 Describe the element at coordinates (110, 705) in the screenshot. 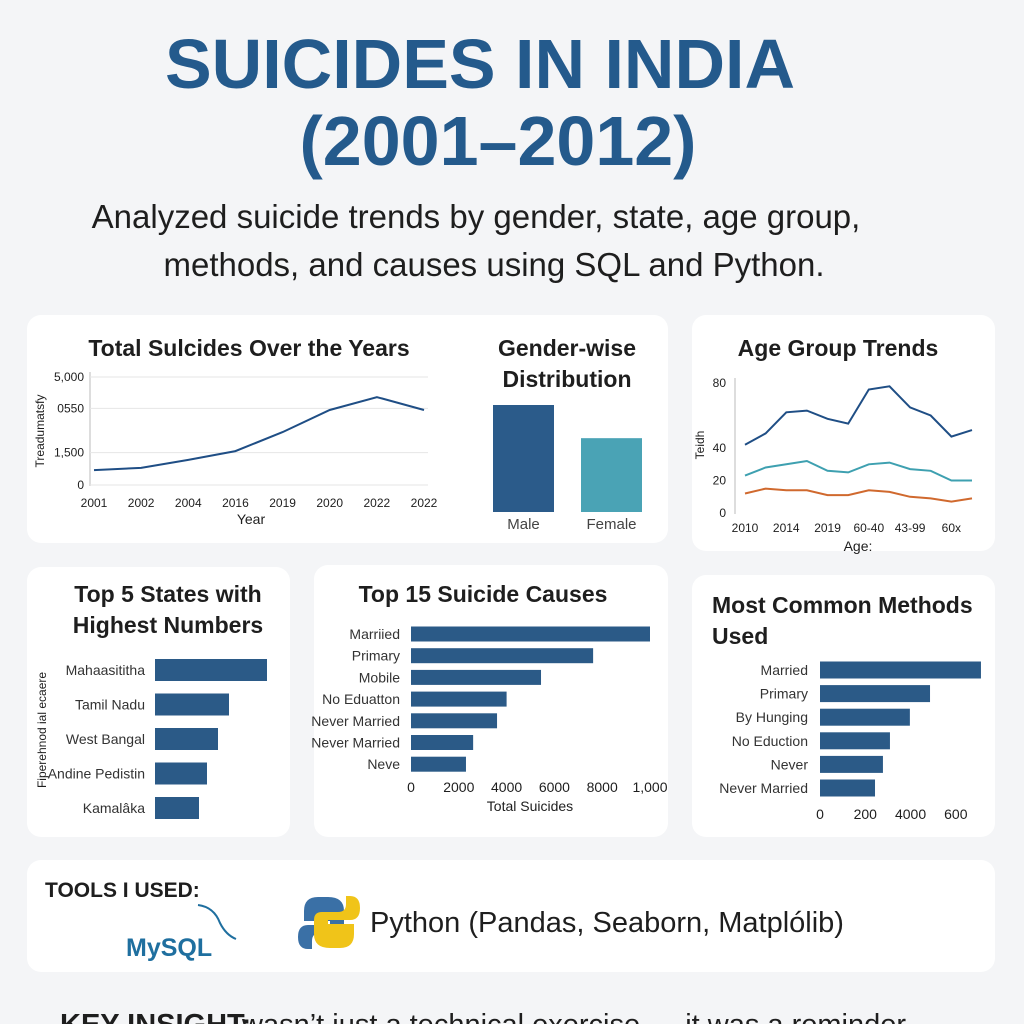

I see `y-tick-label: Tamil Nadu` at that location.